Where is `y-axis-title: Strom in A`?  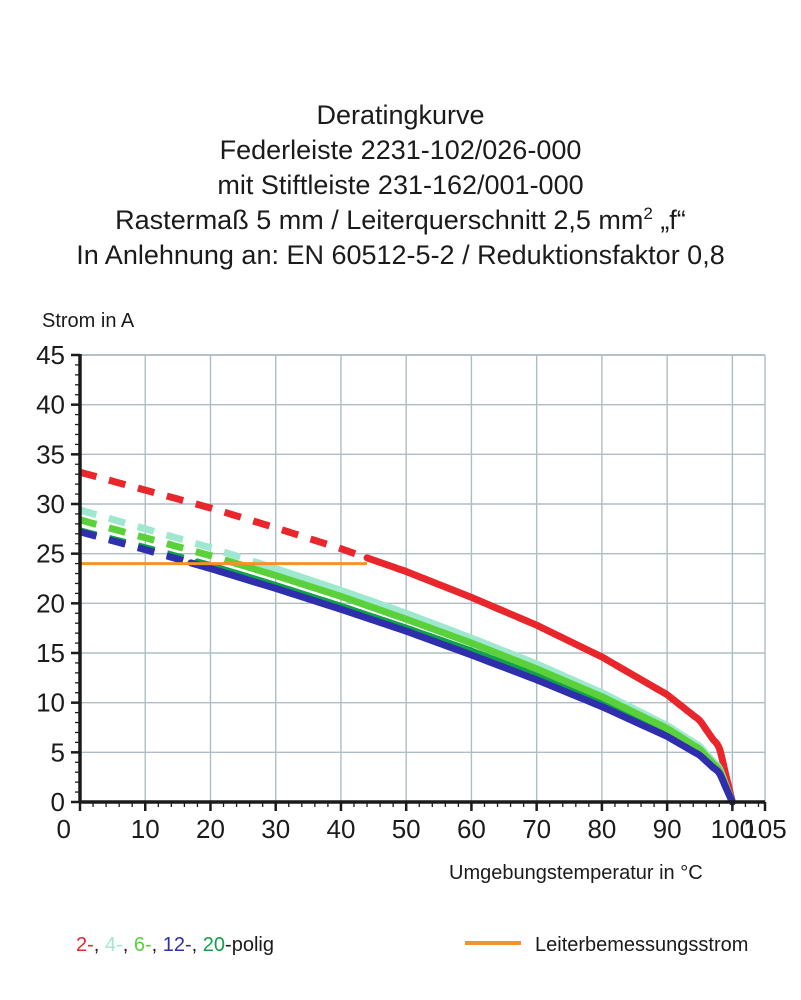 y-axis-title: Strom in A is located at coordinates (88, 321).